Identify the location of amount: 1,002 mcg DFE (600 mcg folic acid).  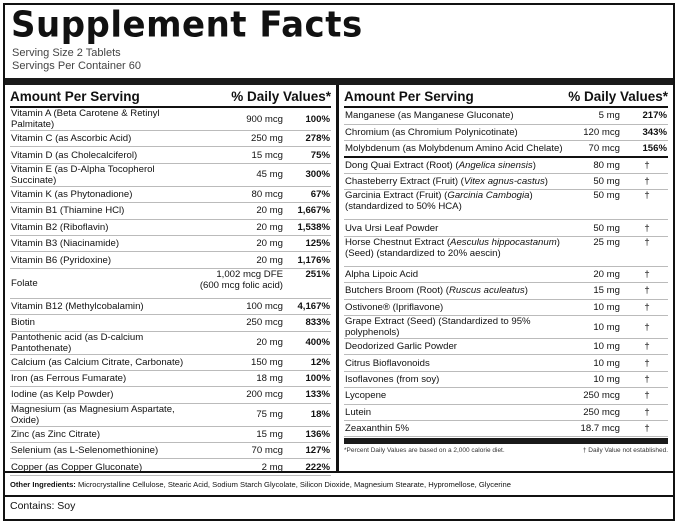
(243, 283).